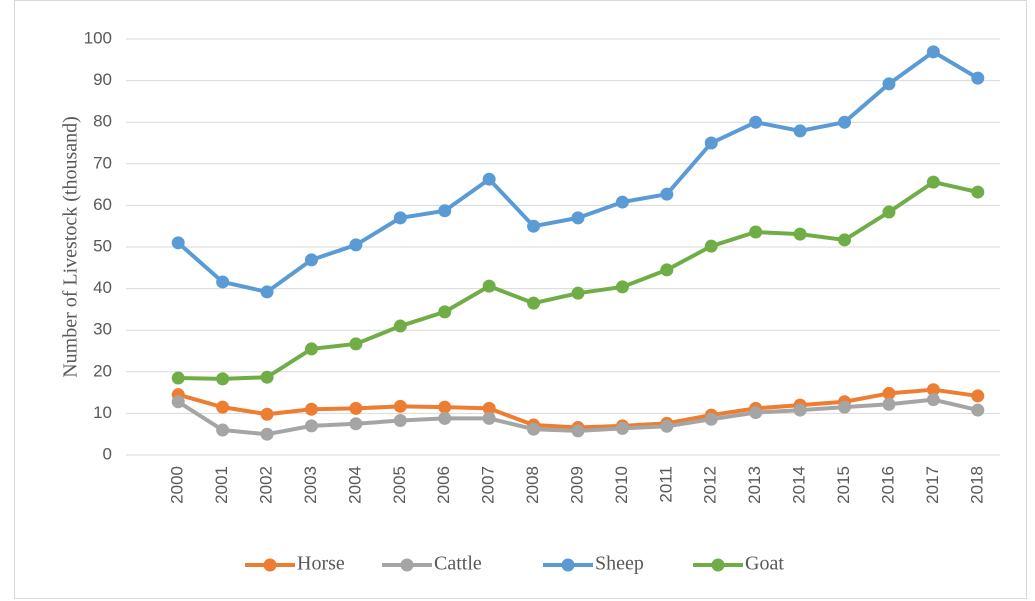  I want to click on x-tick-label: 2003, so click(310, 485).